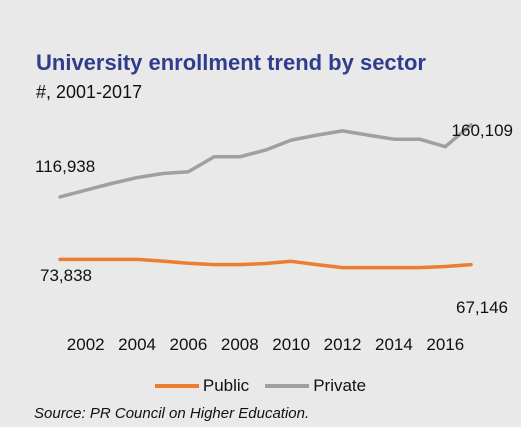  What do you see at coordinates (482, 307) in the screenshot?
I see `data-label-public-last: 67,146` at bounding box center [482, 307].